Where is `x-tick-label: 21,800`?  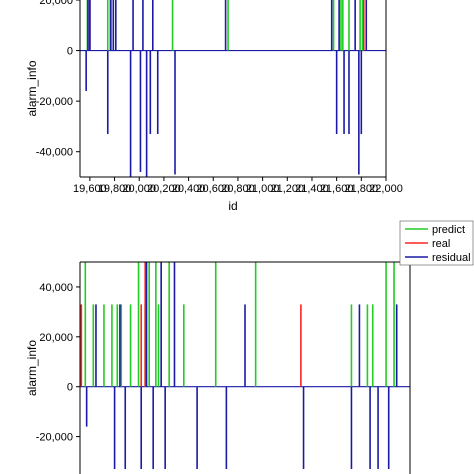 x-tick-label: 21,800 is located at coordinates (361, 189).